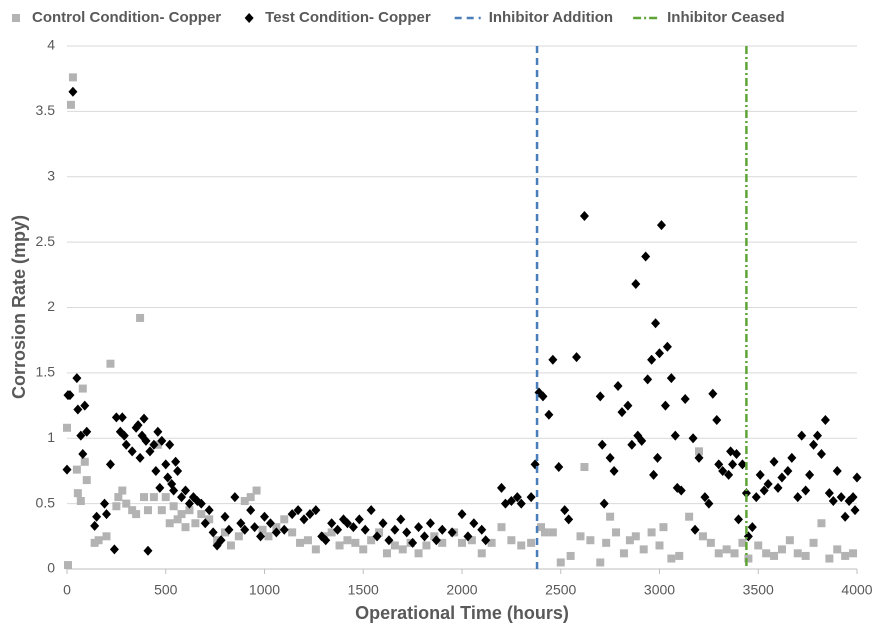 Image resolution: width=875 pixels, height=631 pixels. What do you see at coordinates (51, 437) in the screenshot?
I see `y-tick-label: 1` at bounding box center [51, 437].